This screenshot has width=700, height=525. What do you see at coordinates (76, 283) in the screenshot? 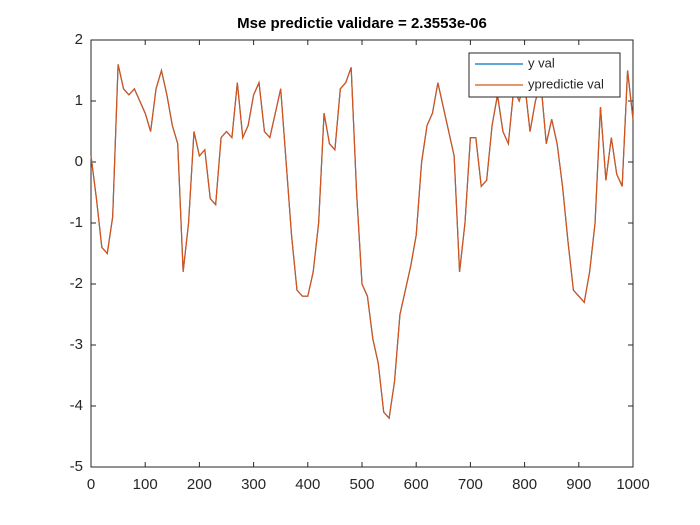
I see `y-tick-label: -2` at bounding box center [76, 283].